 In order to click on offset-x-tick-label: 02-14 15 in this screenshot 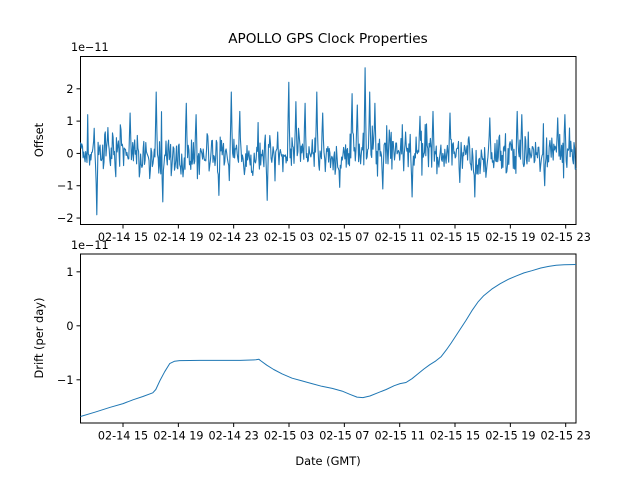, I will do `click(123, 237)`.